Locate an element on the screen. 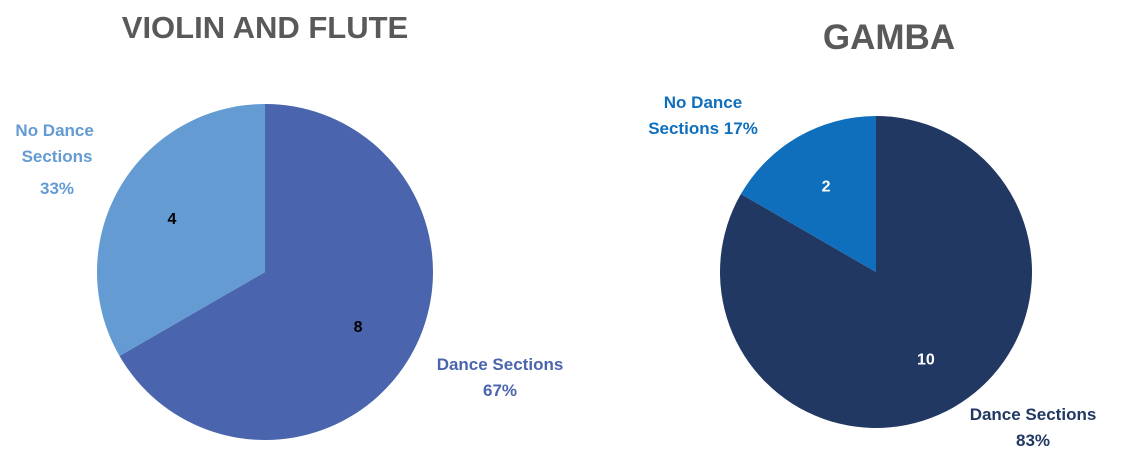 The width and height of the screenshot is (1122, 457). svg-text: No Dance Sections is located at coordinates (56, 143).